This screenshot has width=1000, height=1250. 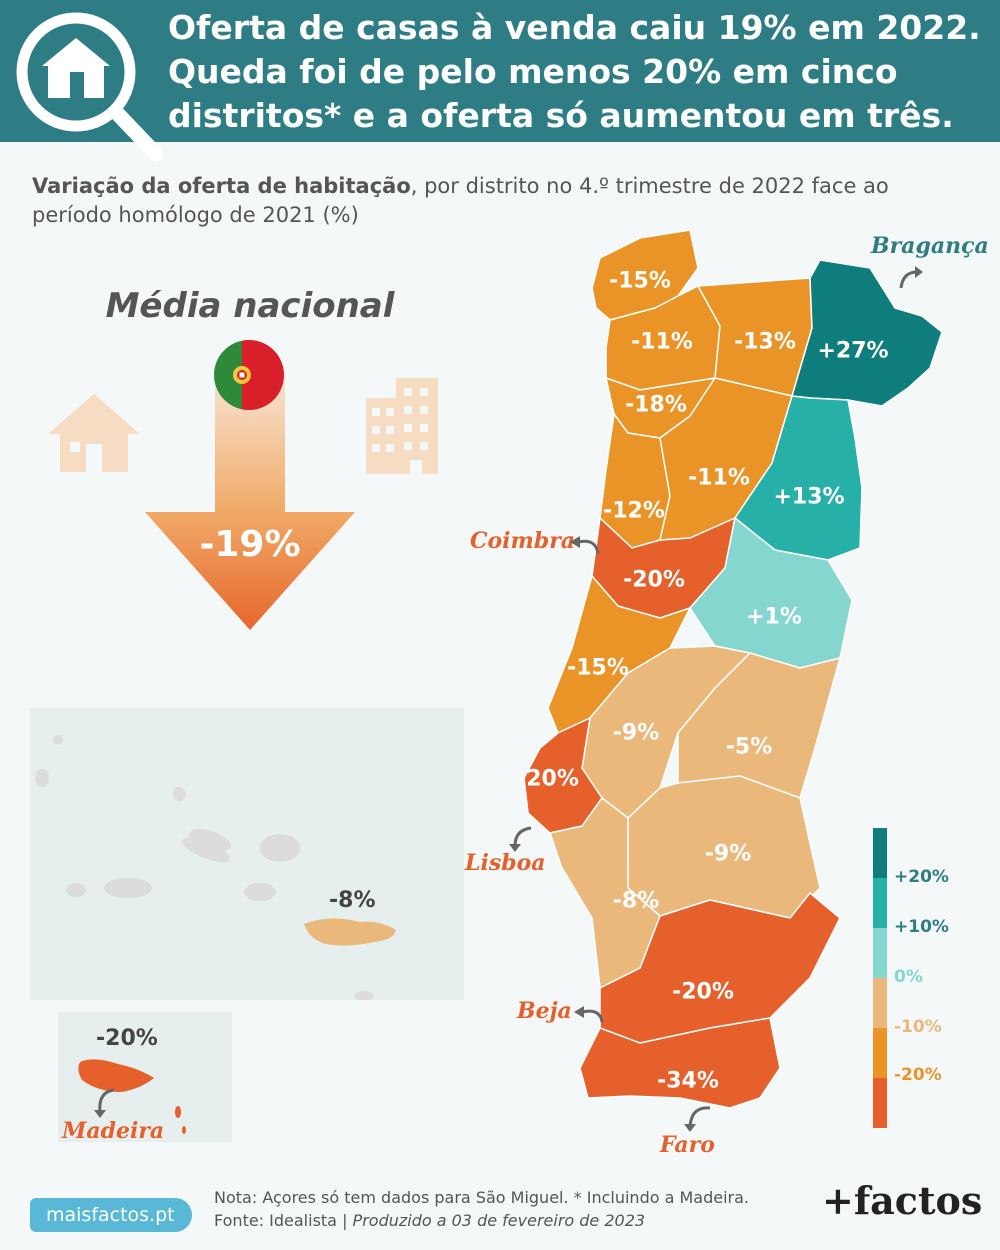 What do you see at coordinates (703, 992) in the screenshot?
I see `district-label-beja: -20%` at bounding box center [703, 992].